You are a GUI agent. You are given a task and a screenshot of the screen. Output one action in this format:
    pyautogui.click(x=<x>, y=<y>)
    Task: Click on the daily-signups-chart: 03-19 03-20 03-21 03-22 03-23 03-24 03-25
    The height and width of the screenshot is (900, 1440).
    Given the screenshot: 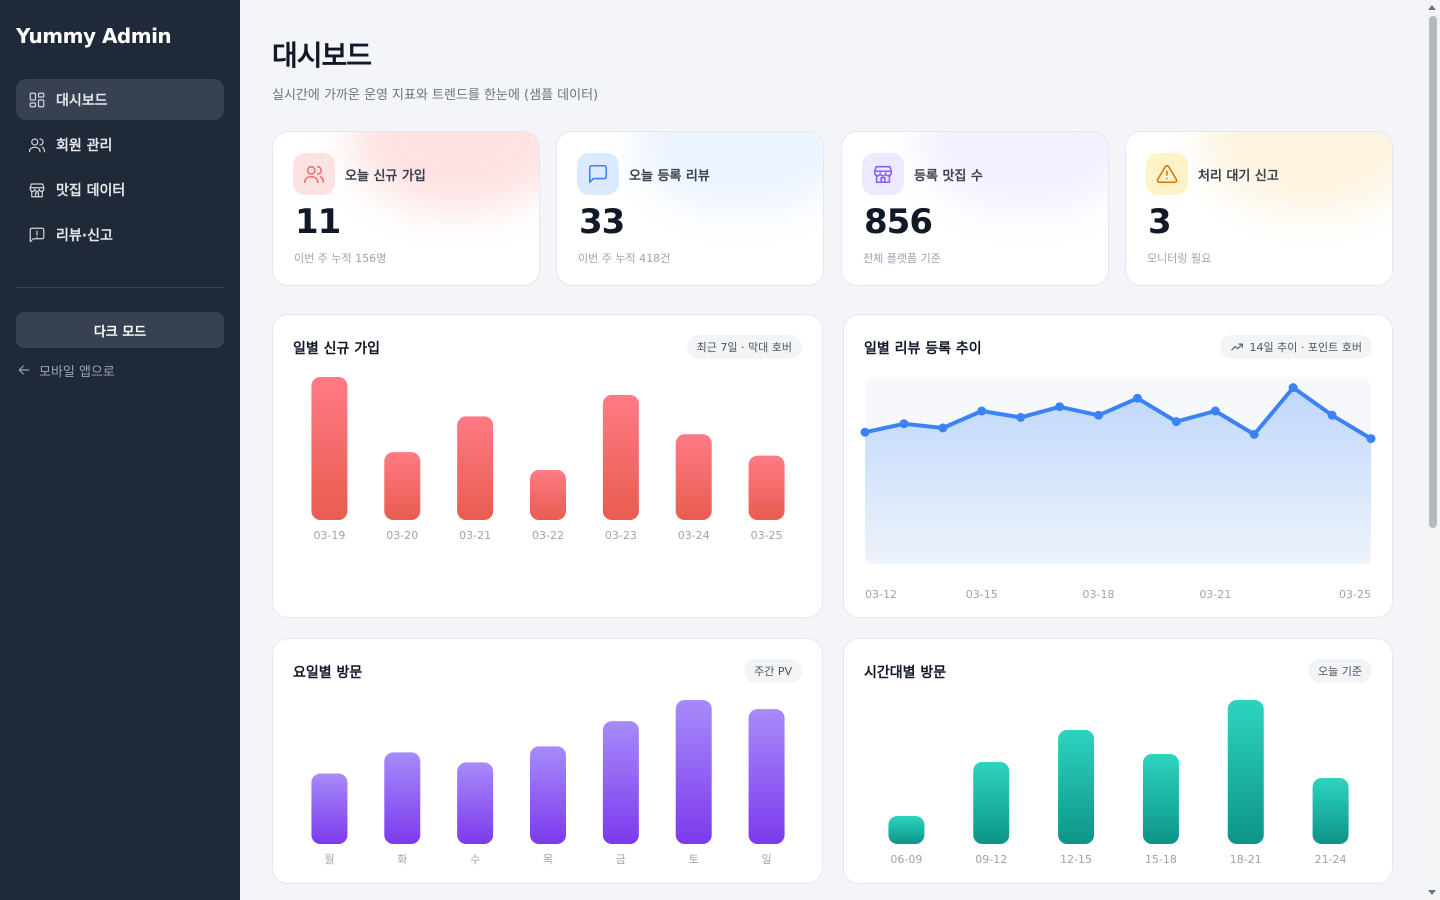 What is the action you would take?
    pyautogui.click(x=548, y=459)
    